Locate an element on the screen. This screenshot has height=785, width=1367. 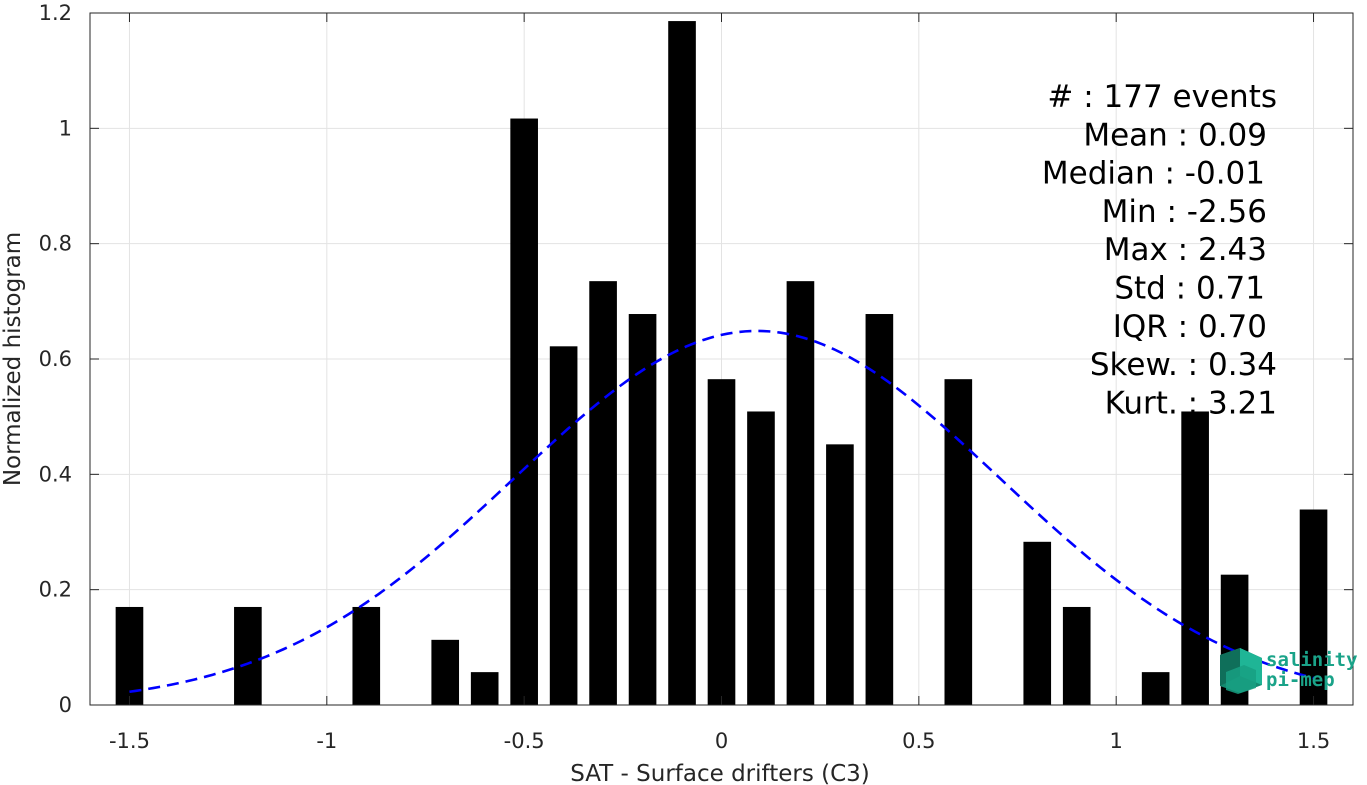
salinity-pimep-logo: salinity pi-mep is located at coordinates (1289, 671).